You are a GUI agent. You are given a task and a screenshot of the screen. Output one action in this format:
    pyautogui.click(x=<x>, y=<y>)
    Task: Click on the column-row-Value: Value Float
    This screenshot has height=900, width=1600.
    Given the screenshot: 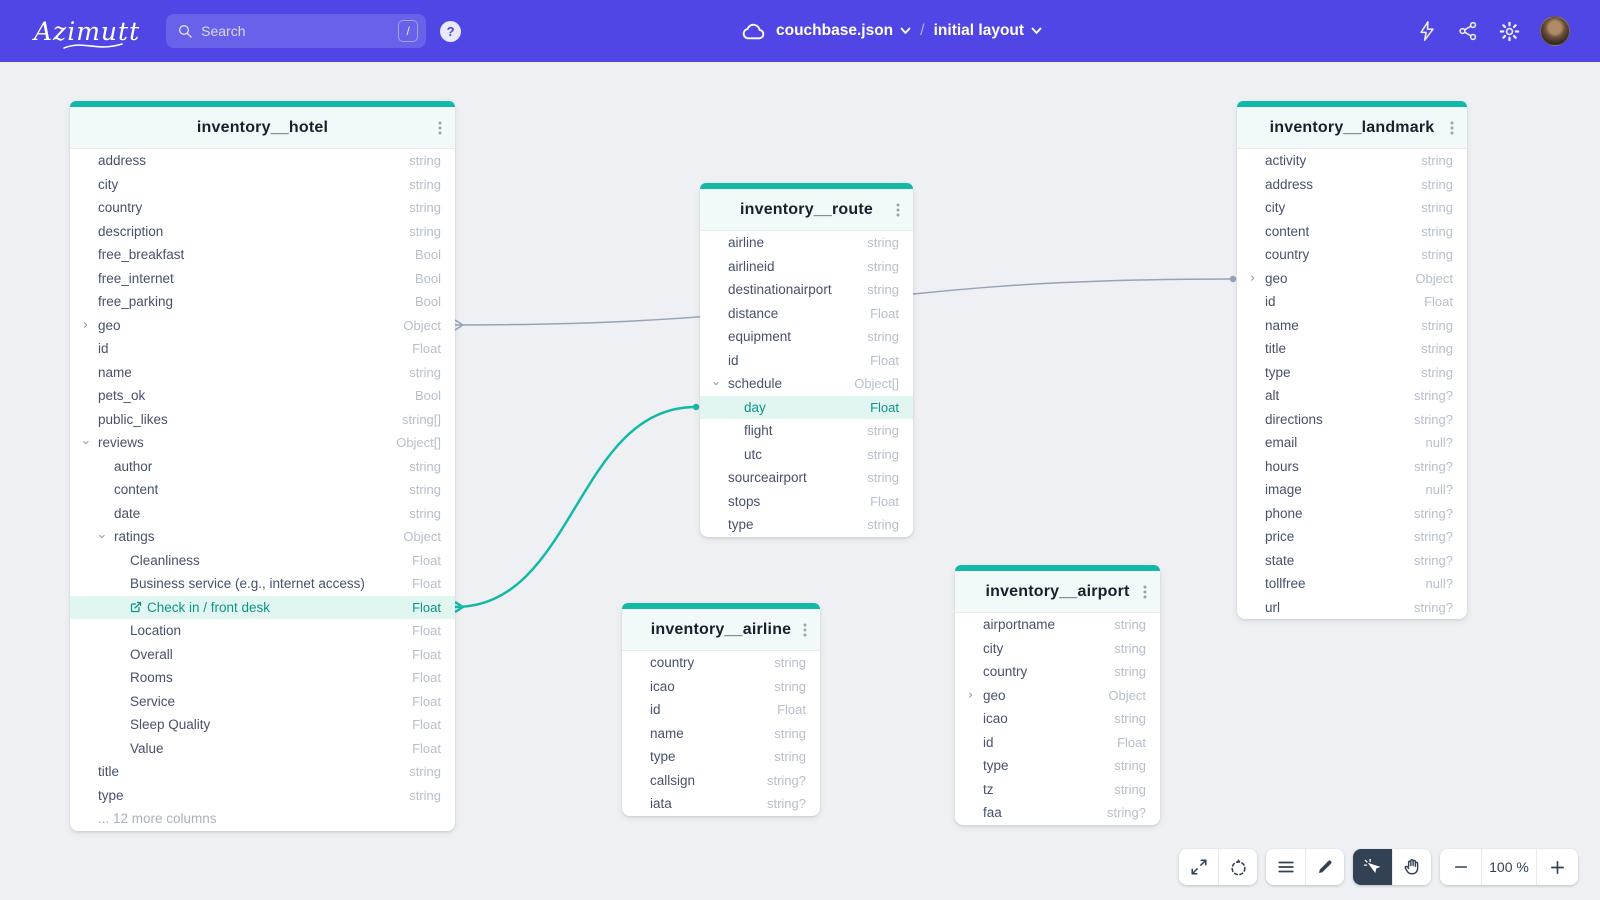 What is the action you would take?
    pyautogui.click(x=262, y=749)
    